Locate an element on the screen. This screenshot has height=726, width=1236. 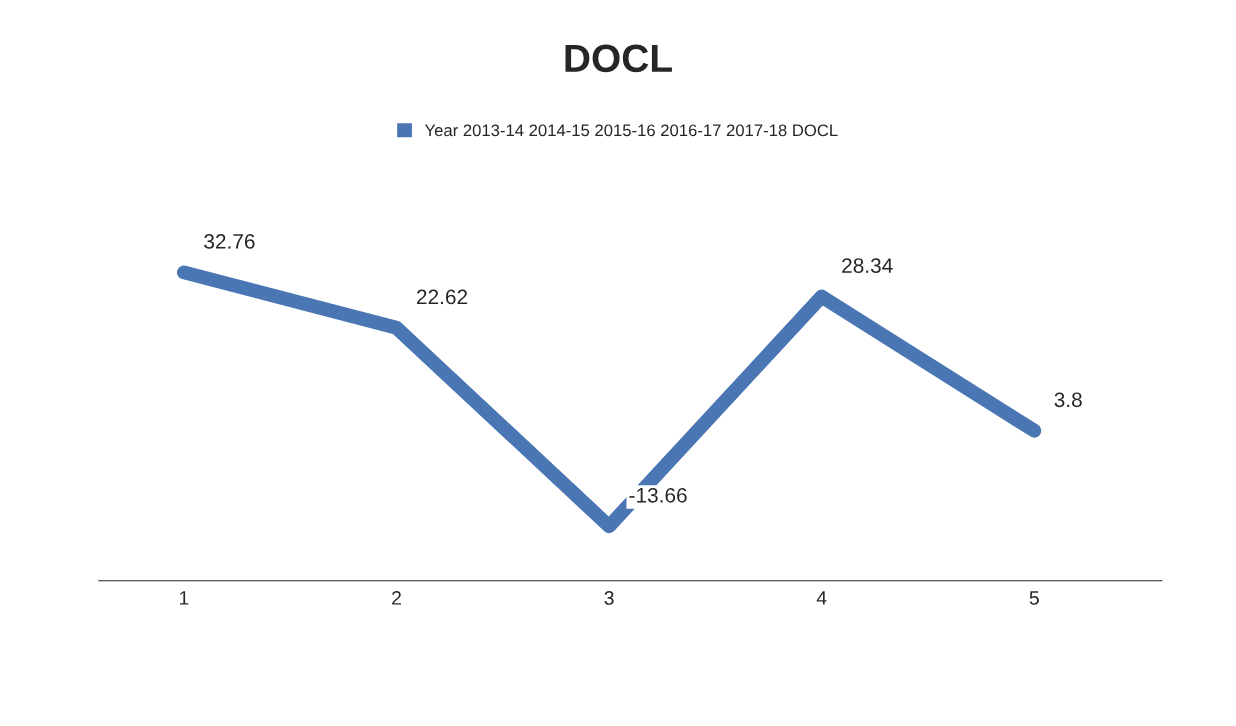
x-tick-label: 5 is located at coordinates (1034, 598).